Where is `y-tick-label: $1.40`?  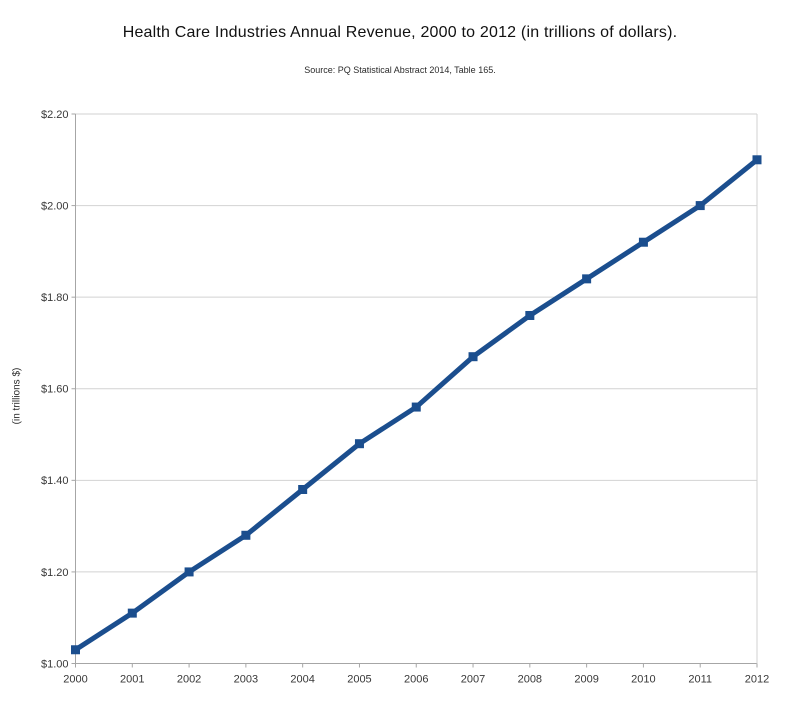 y-tick-label: $1.40 is located at coordinates (55, 481).